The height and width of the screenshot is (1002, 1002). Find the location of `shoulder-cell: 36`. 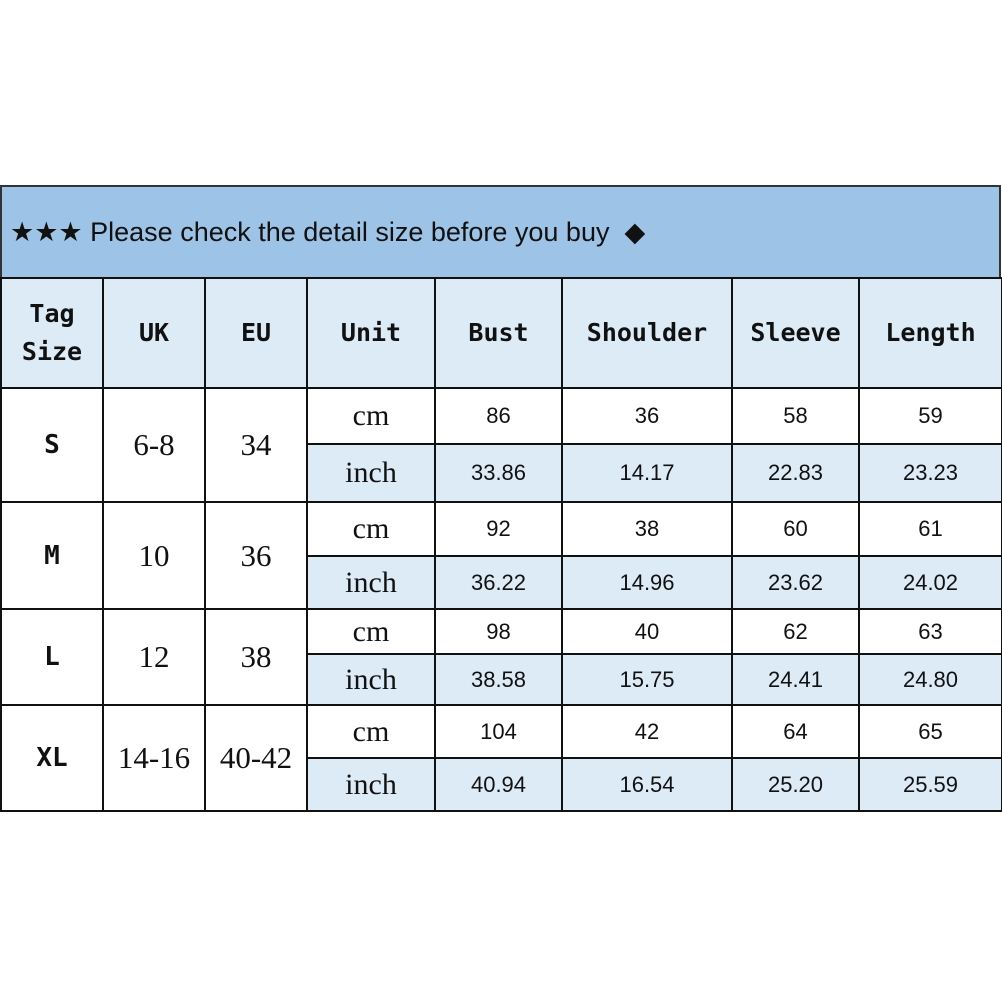

shoulder-cell: 36 is located at coordinates (647, 416).